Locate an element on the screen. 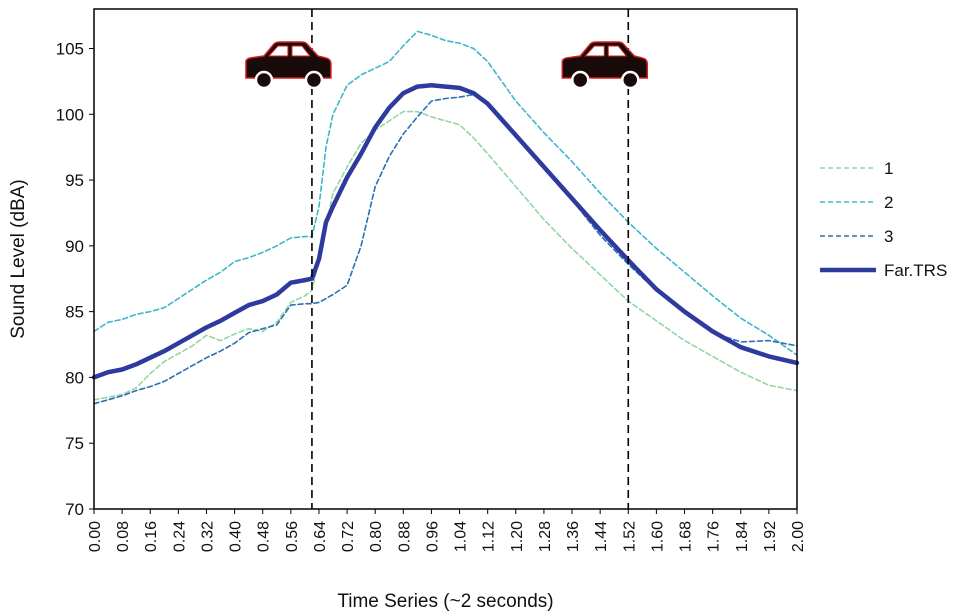 The height and width of the screenshot is (616, 967). x-tick-label: 0.48 is located at coordinates (264, 536).